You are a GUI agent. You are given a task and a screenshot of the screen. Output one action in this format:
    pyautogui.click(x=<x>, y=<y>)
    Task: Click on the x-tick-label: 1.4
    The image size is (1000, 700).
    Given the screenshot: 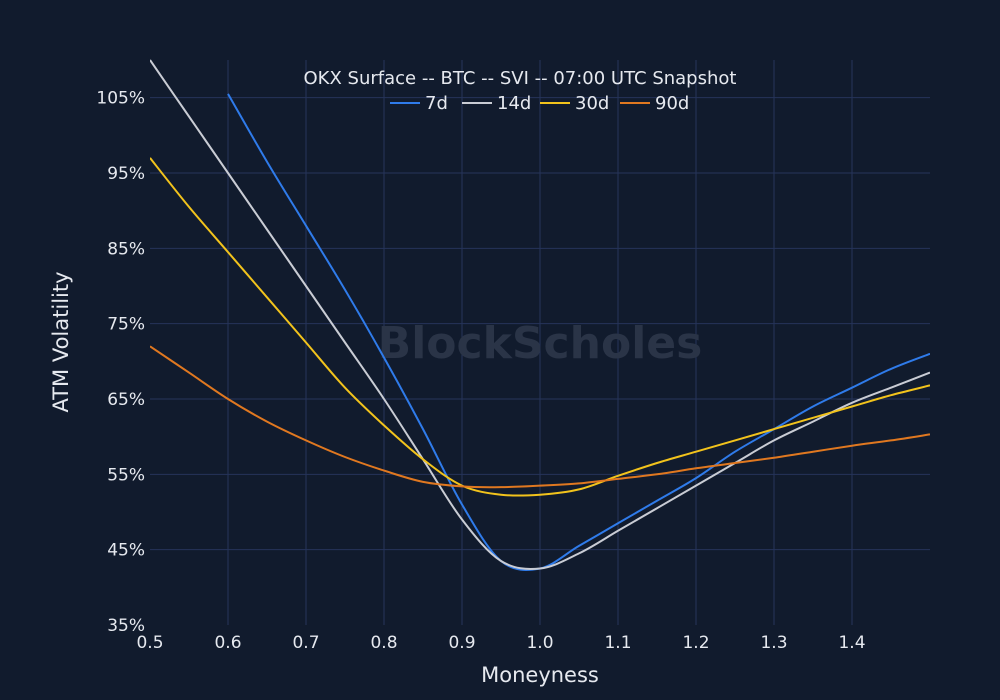 What is the action you would take?
    pyautogui.click(x=851, y=643)
    